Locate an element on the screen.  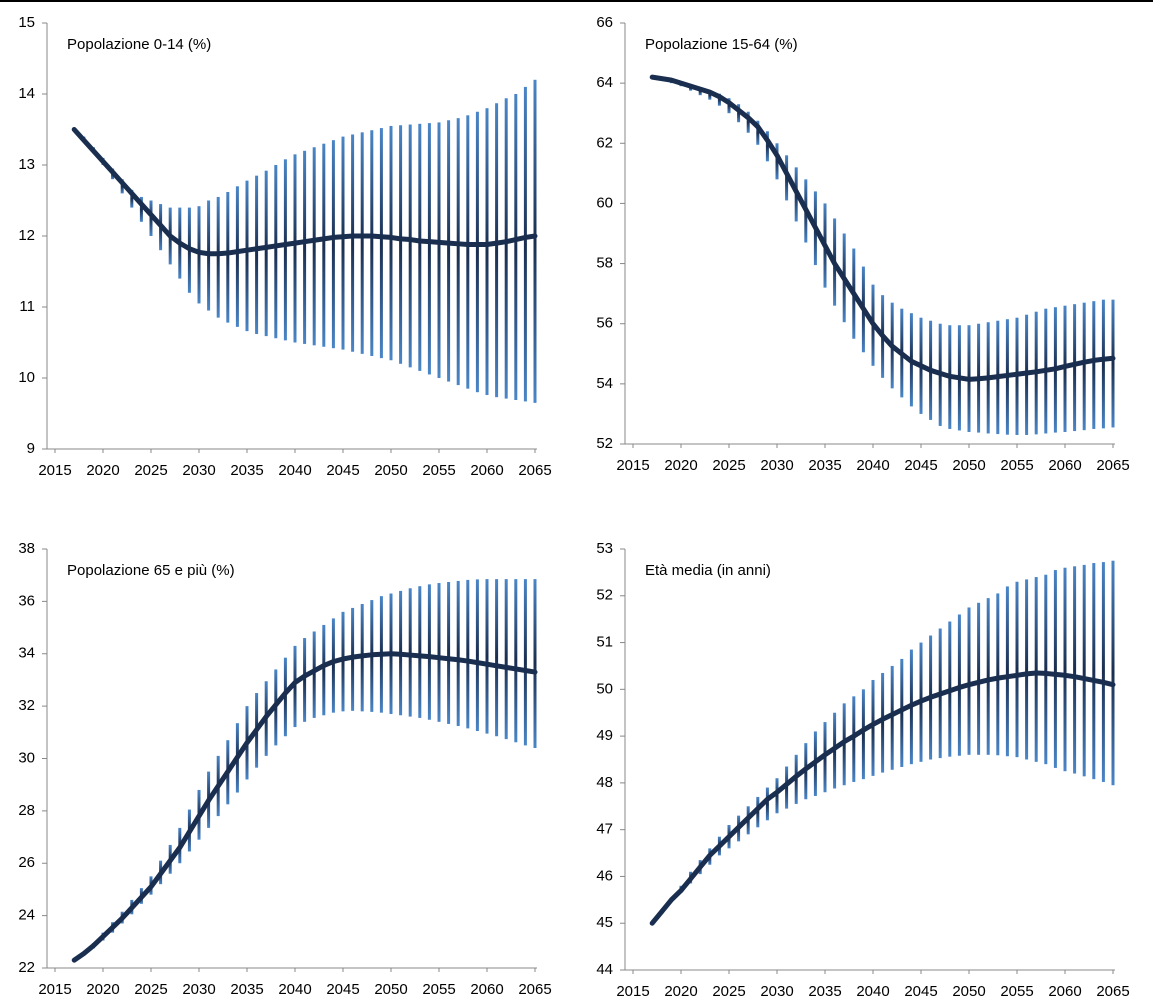
panel-title: Popolazione 65 e più (%) is located at coordinates (151, 570).